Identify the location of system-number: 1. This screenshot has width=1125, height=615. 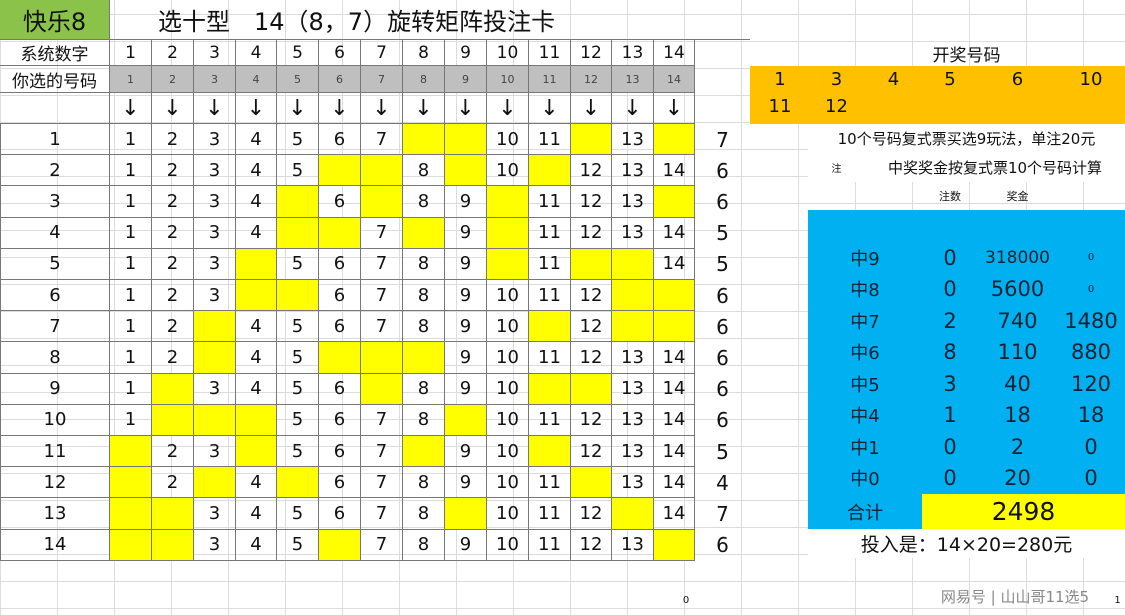
(131, 53).